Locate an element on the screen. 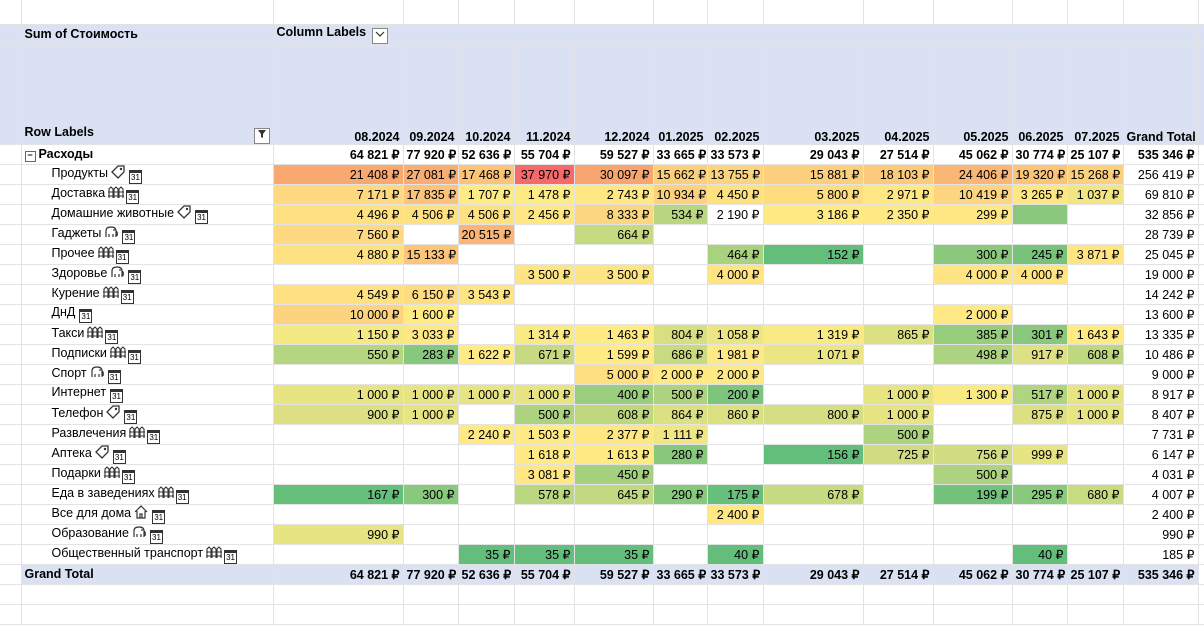 The width and height of the screenshot is (1204, 625). value-cell: 30 097 ₽ is located at coordinates (614, 174).